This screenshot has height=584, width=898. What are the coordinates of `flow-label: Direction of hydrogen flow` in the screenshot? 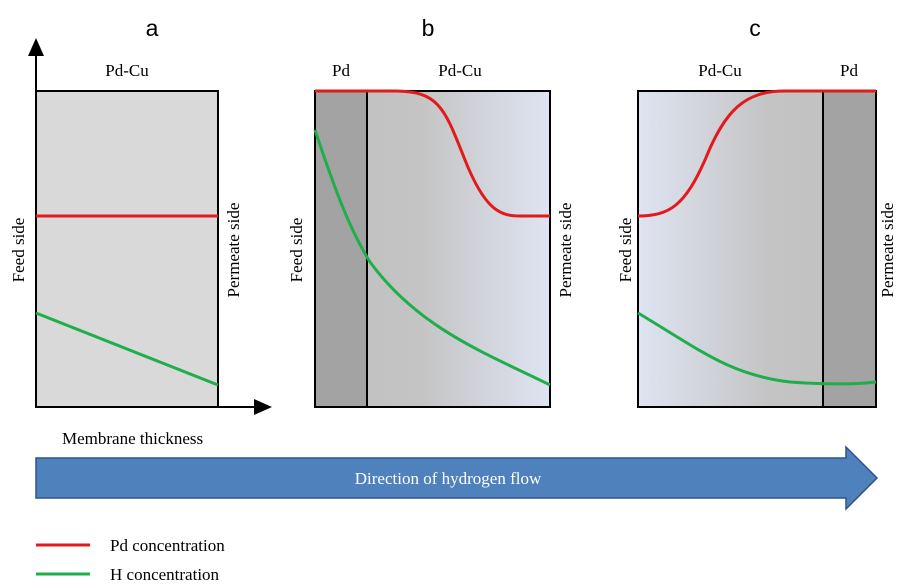 It's located at (448, 478).